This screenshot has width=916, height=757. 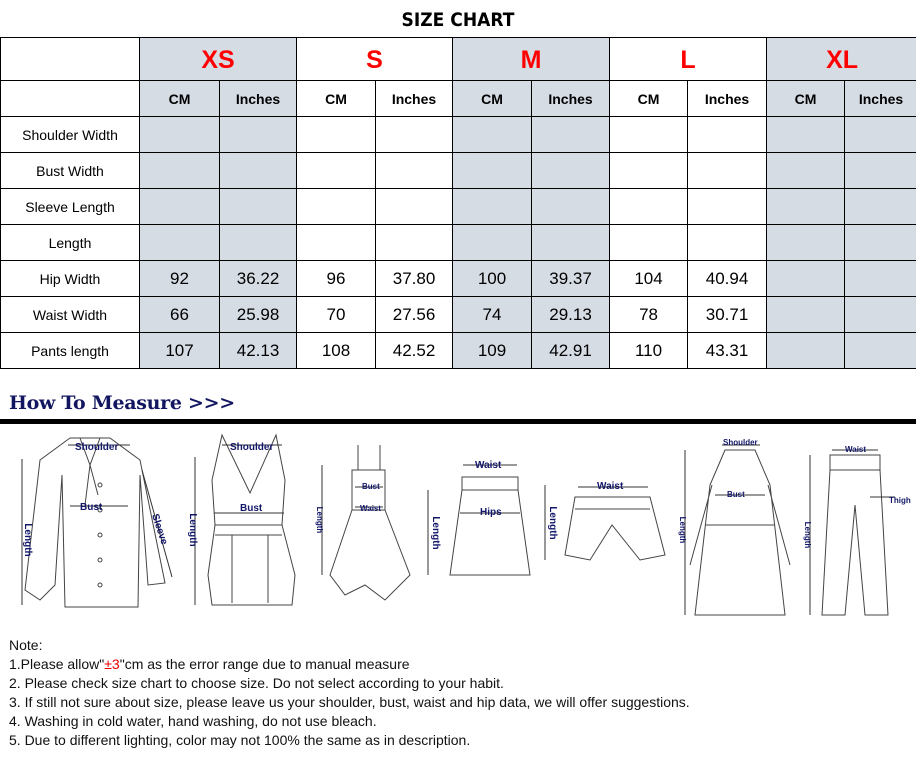 What do you see at coordinates (571, 350) in the screenshot?
I see `value-cell: 42.91` at bounding box center [571, 350].